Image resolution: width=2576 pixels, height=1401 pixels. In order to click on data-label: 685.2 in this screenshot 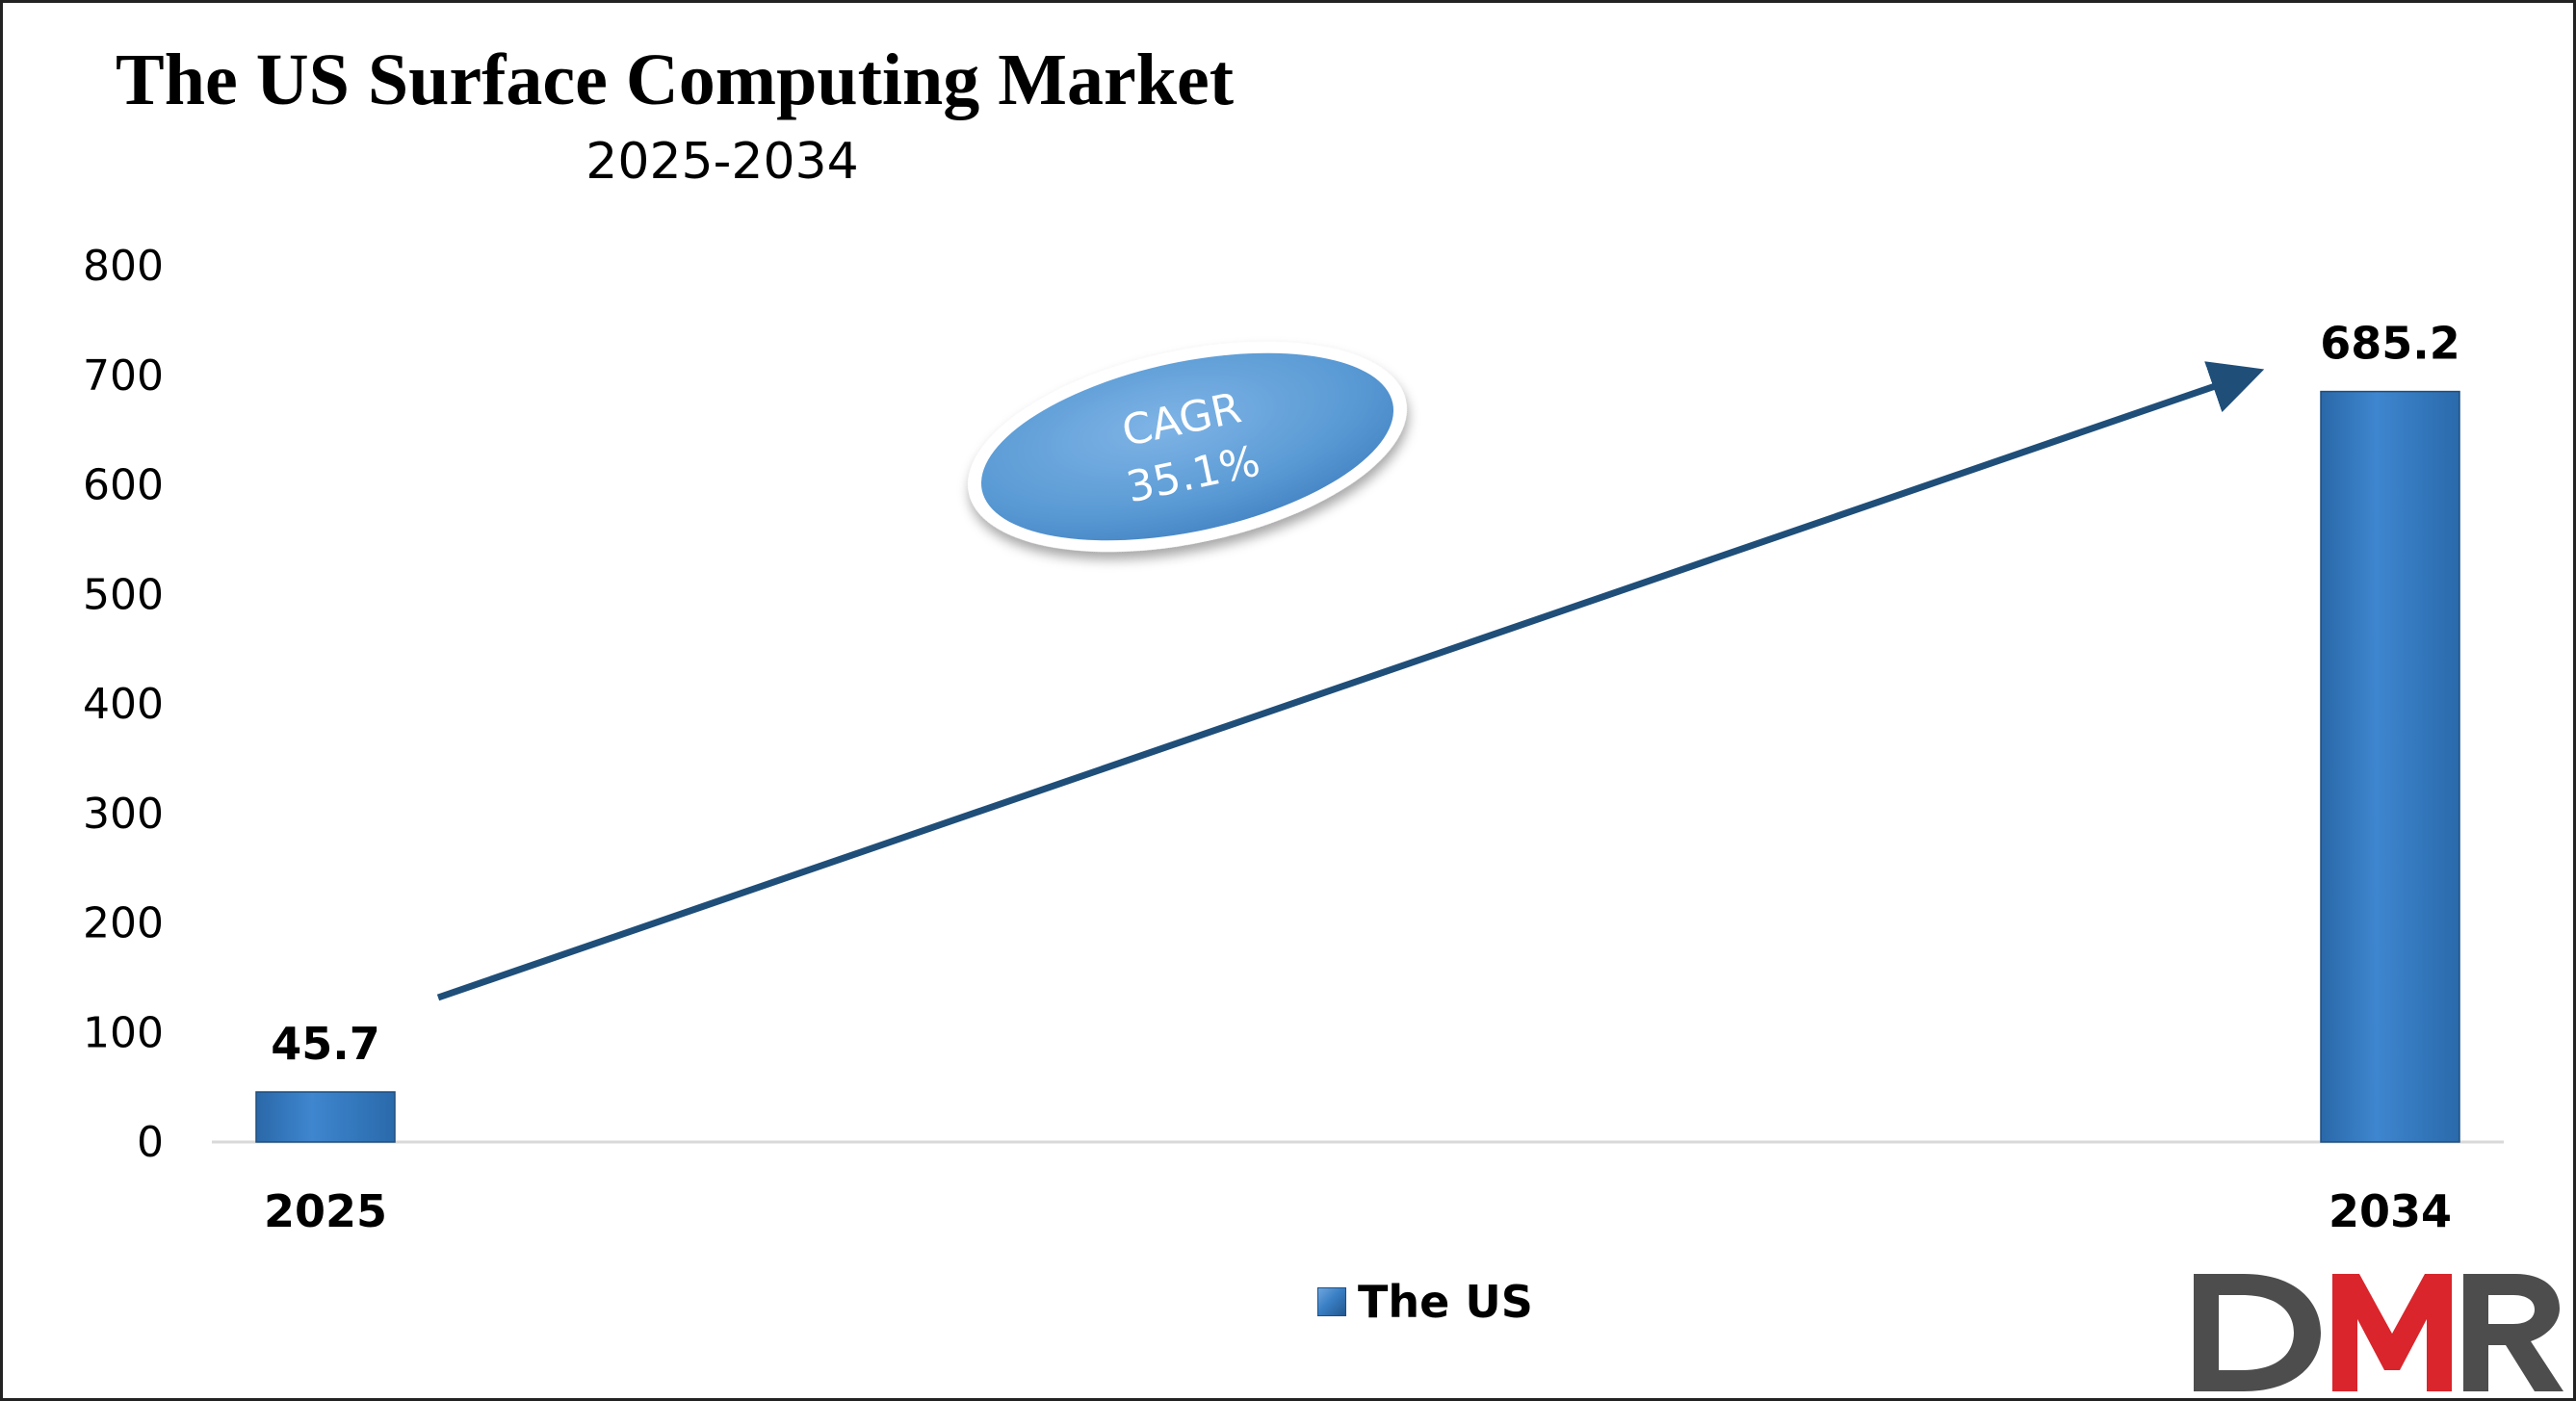, I will do `click(2390, 344)`.